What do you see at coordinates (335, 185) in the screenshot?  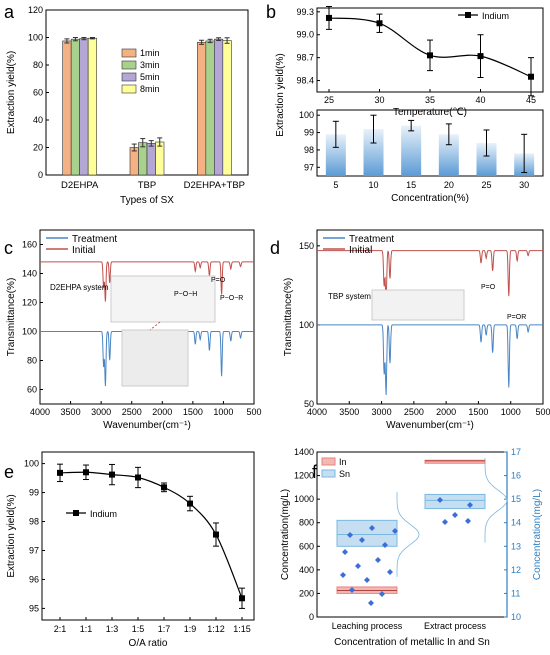 I see `x-tick-label: 5` at bounding box center [335, 185].